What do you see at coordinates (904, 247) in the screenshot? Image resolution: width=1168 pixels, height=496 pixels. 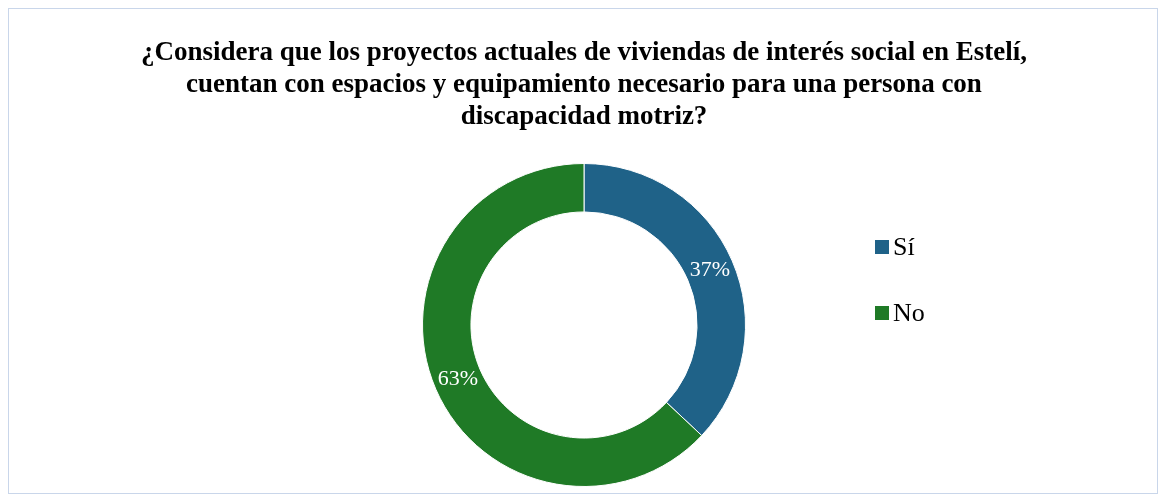 I see `legend-label: Sí` at bounding box center [904, 247].